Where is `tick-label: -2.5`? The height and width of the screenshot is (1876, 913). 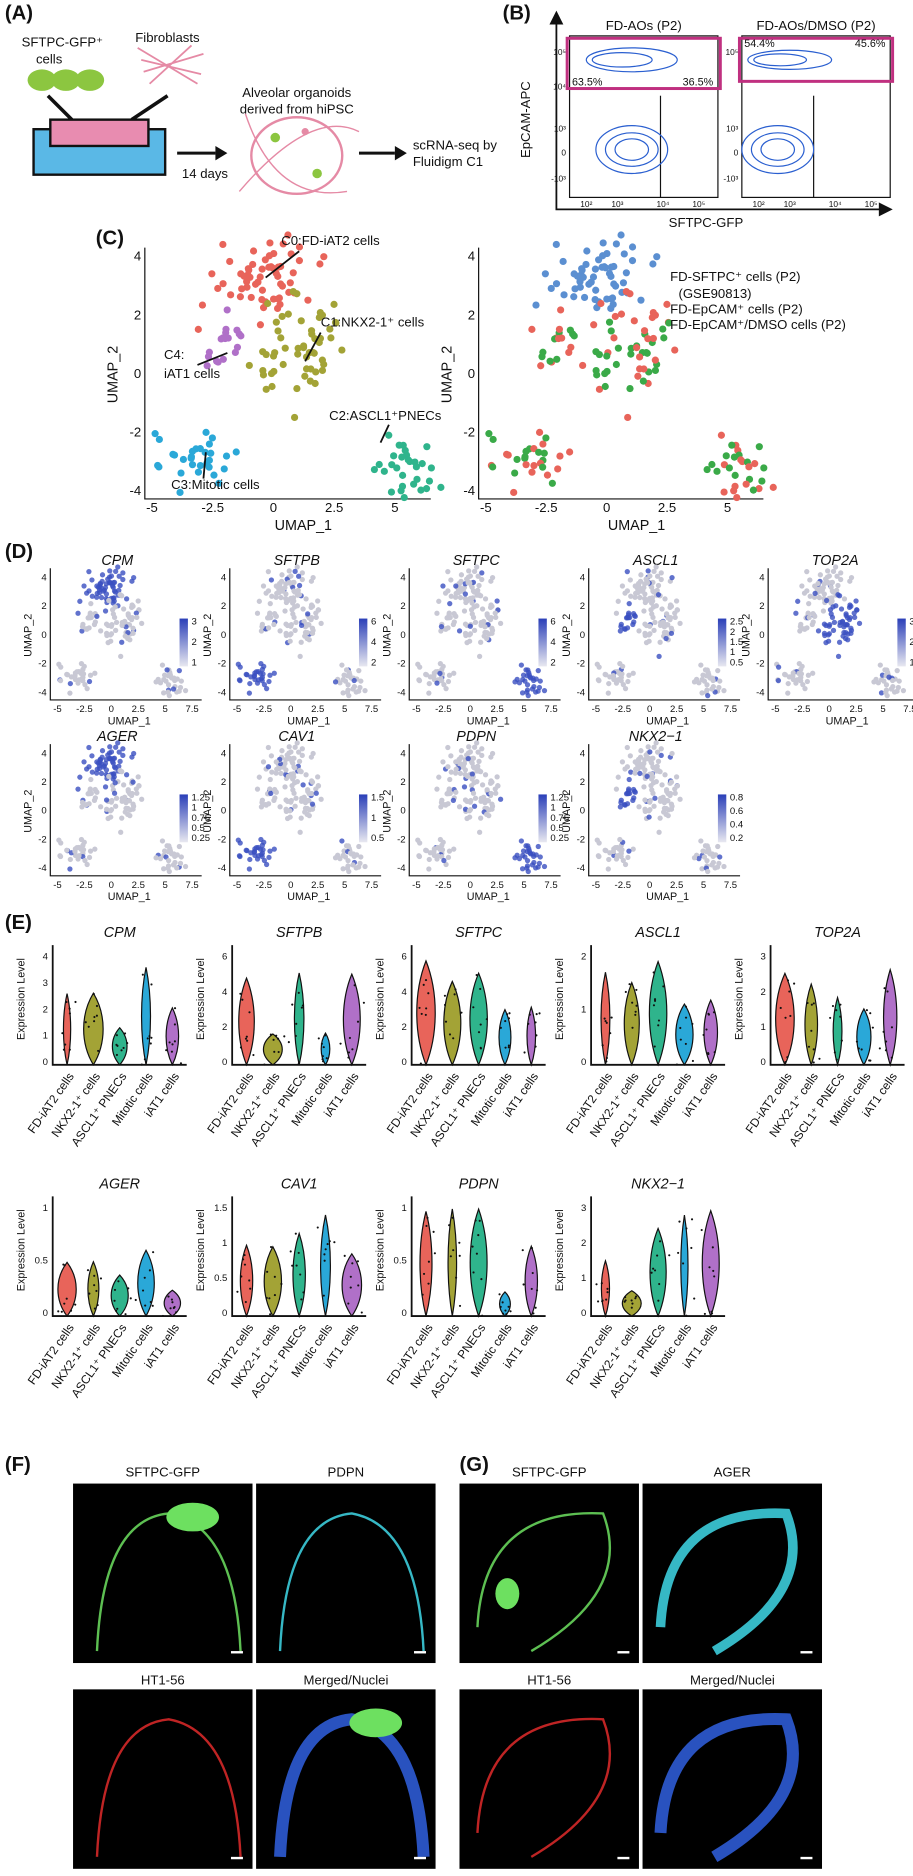 tick-label: -2.5 is located at coordinates (802, 709).